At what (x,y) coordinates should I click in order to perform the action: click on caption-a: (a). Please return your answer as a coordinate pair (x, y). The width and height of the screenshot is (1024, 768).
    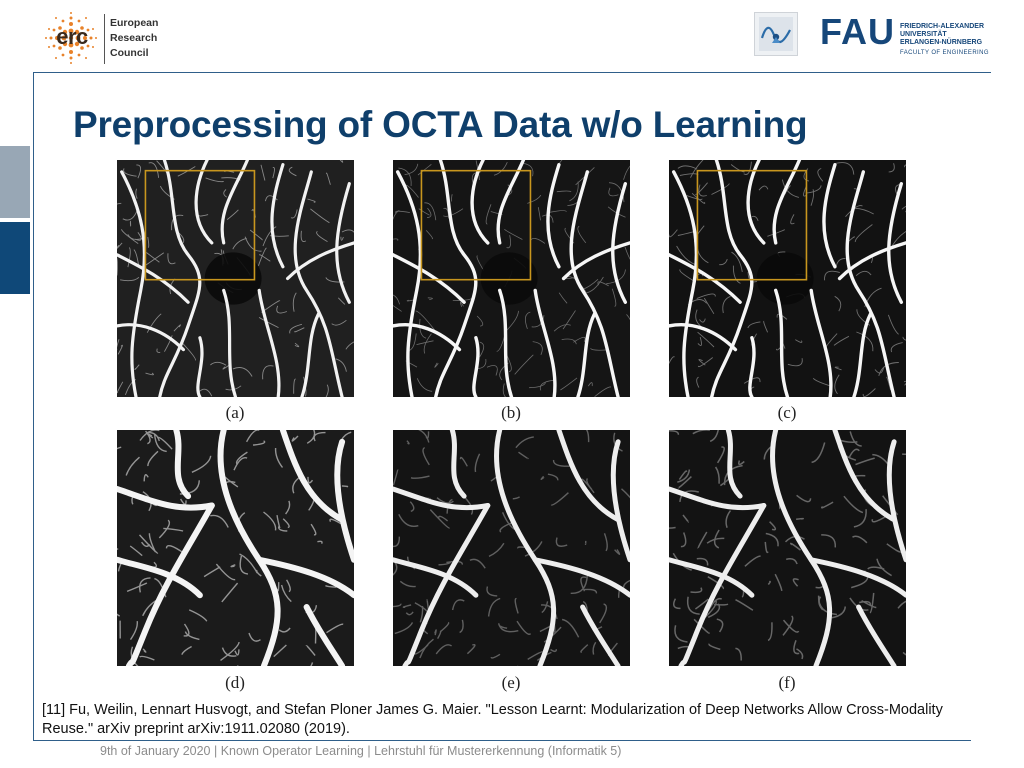
    Looking at the image, I should click on (235, 412).